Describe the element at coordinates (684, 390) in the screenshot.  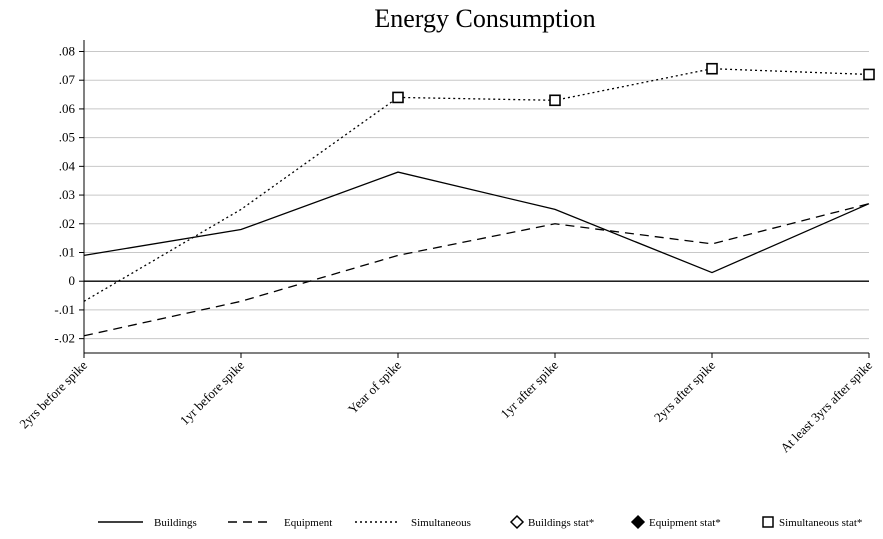
I see `x-tick-label: 2yrs after spike` at that location.